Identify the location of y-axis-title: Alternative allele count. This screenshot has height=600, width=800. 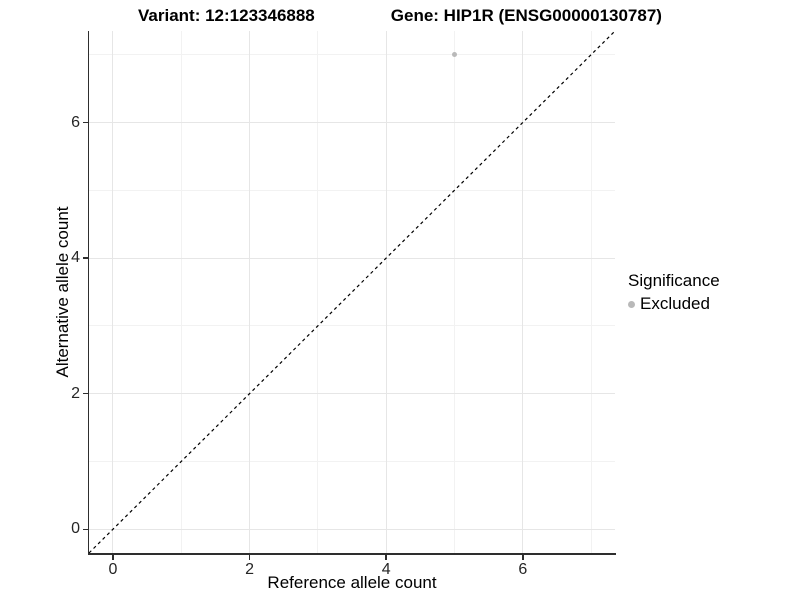
(62, 292).